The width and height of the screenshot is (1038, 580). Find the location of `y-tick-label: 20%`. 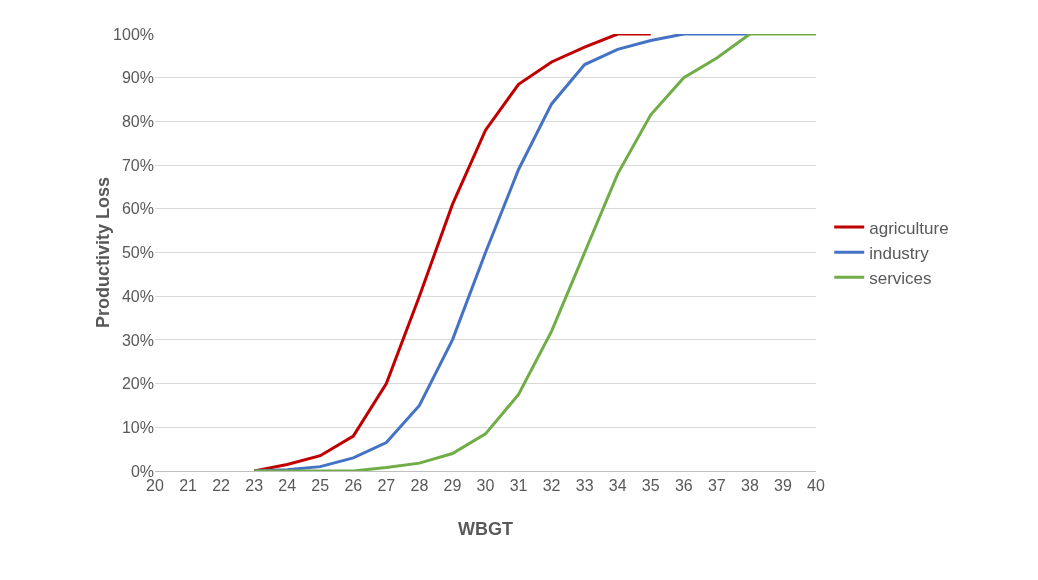

y-tick-label: 20% is located at coordinates (137, 384).